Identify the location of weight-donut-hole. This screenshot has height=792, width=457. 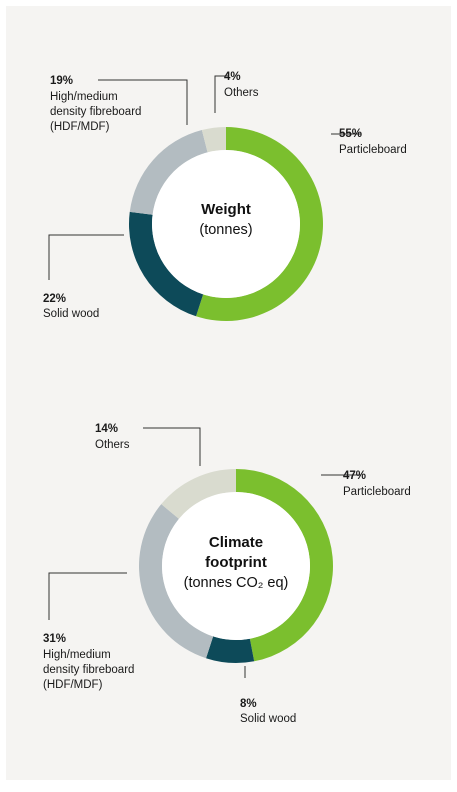
(226, 224).